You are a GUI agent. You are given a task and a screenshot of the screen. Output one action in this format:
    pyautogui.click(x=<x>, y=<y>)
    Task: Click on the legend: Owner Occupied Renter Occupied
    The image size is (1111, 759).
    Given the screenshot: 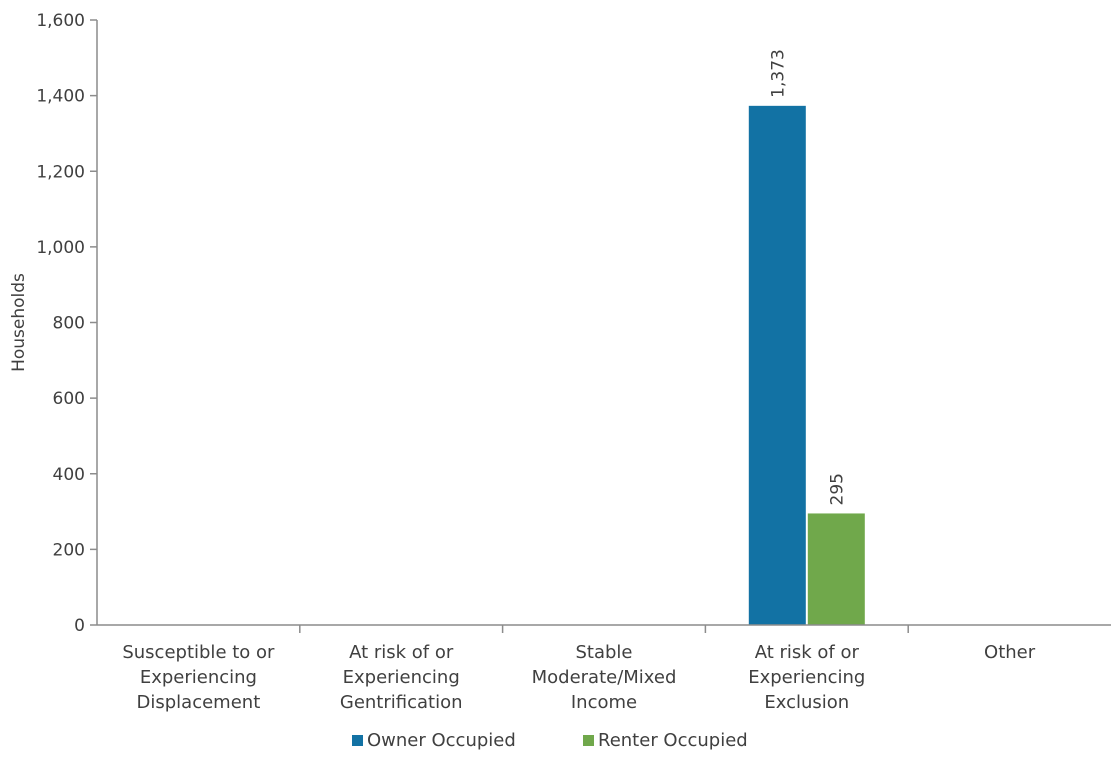 What is the action you would take?
    pyautogui.click(x=550, y=740)
    